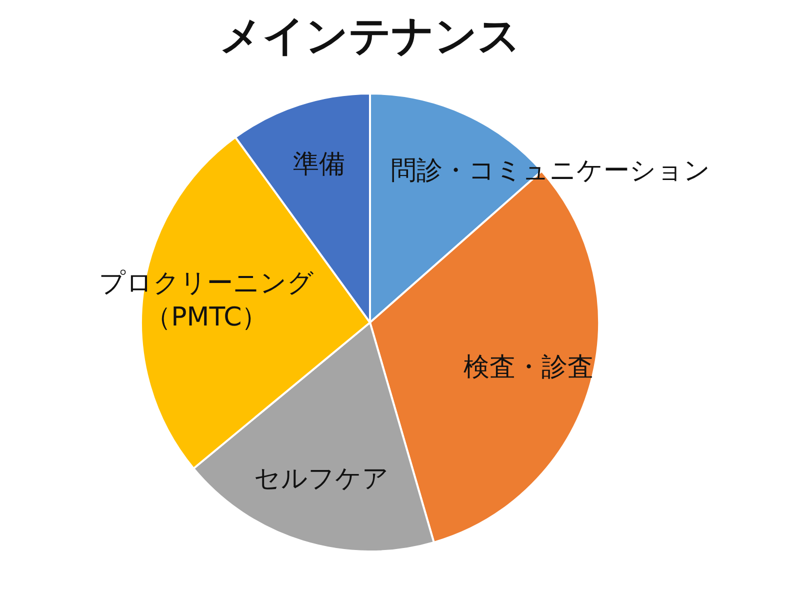 The height and width of the screenshot is (590, 800). Describe the element at coordinates (319, 164) in the screenshot. I see `slice-label: 準備` at that location.